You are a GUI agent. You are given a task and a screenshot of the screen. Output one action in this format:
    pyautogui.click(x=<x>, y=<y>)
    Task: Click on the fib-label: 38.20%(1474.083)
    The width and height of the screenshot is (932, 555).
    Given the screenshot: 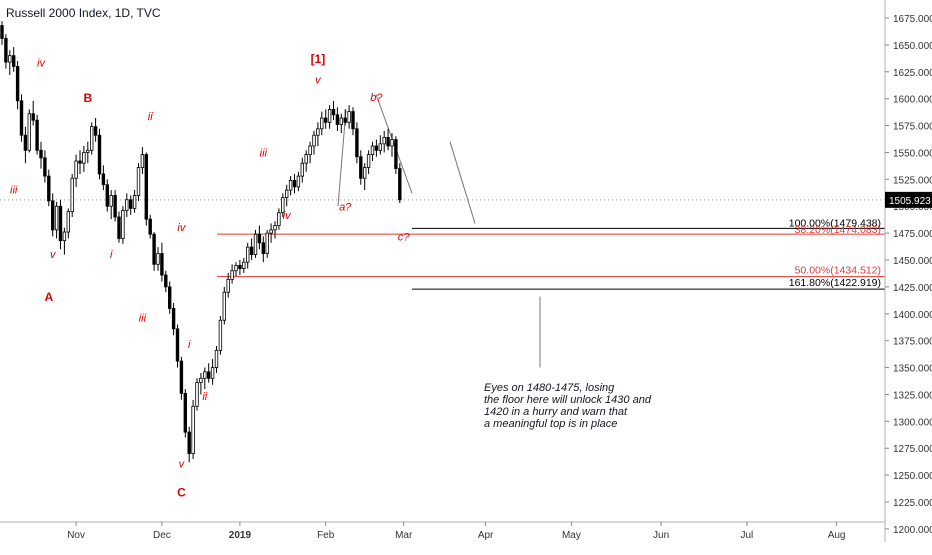 What is the action you would take?
    pyautogui.click(x=838, y=230)
    